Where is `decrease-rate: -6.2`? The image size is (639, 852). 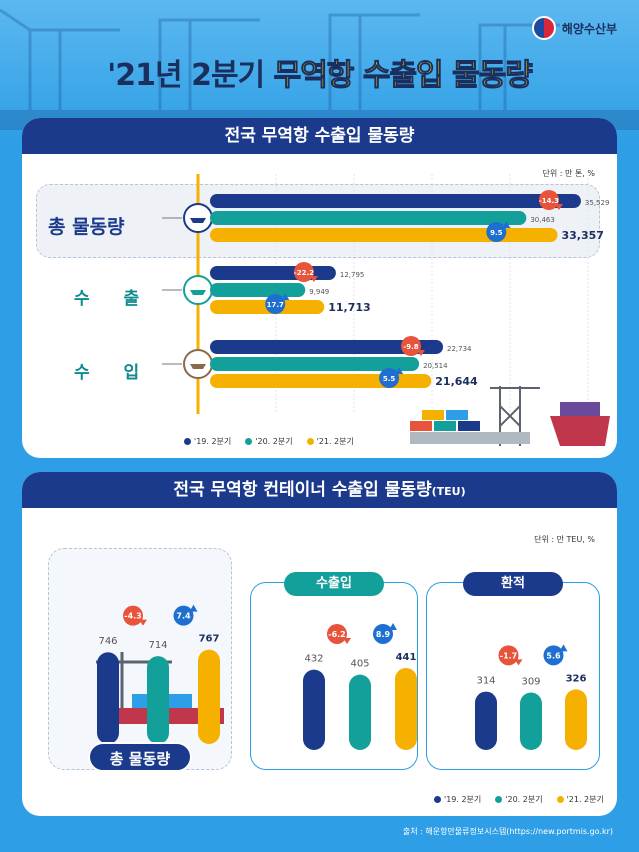
decrease-rate: -6.2 is located at coordinates (337, 634).